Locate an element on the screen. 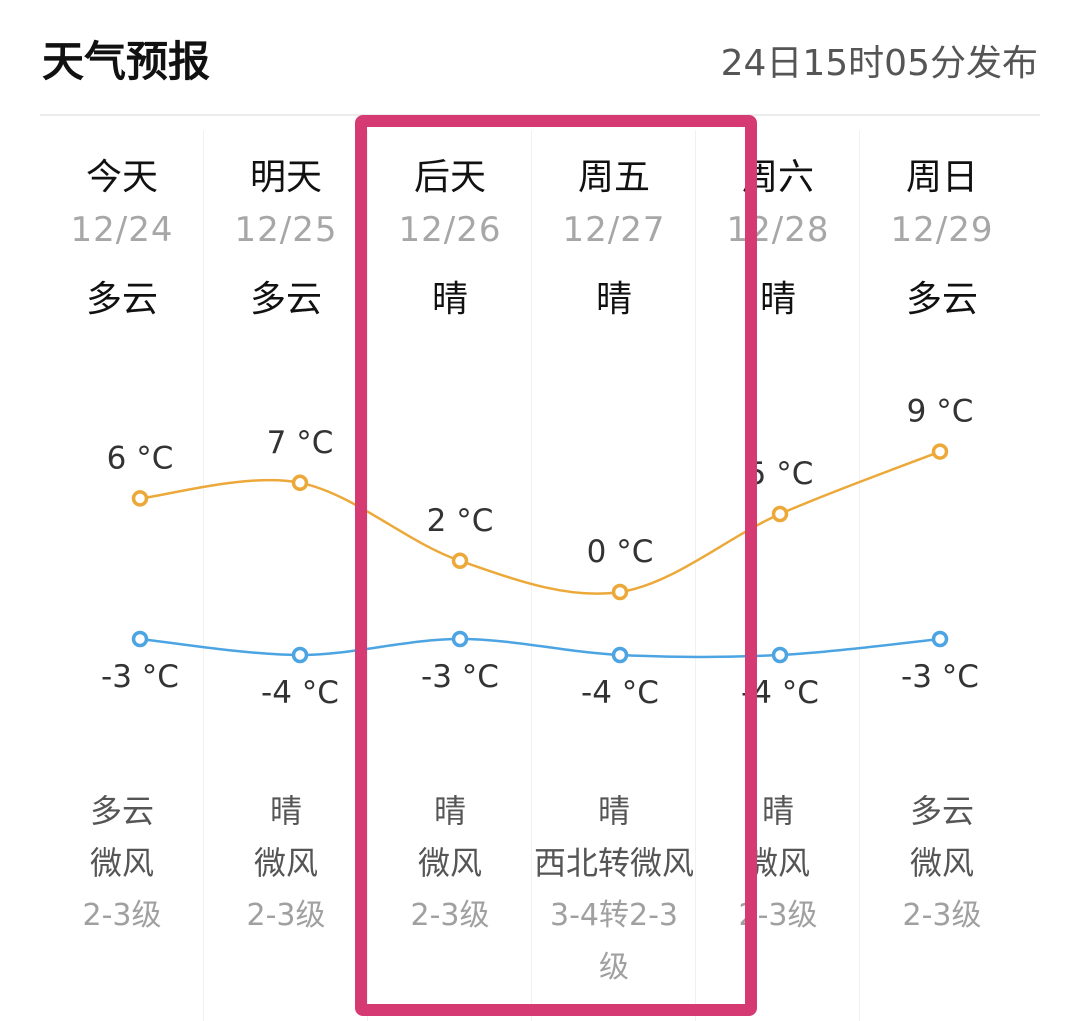  day-date: 12/29 is located at coordinates (942, 230).